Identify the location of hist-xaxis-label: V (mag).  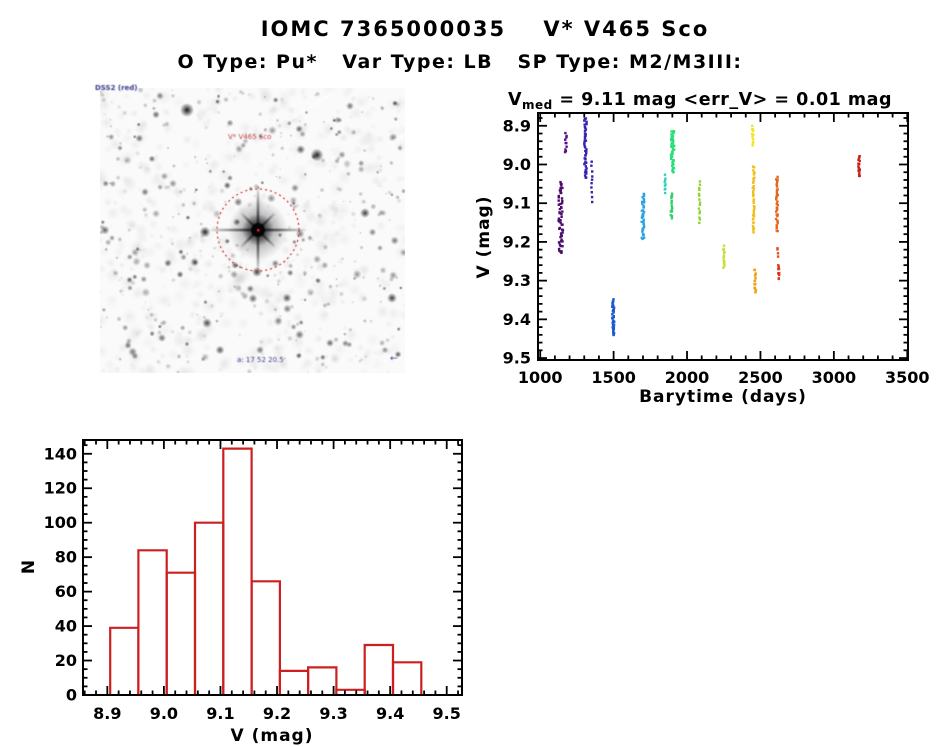
(272, 736).